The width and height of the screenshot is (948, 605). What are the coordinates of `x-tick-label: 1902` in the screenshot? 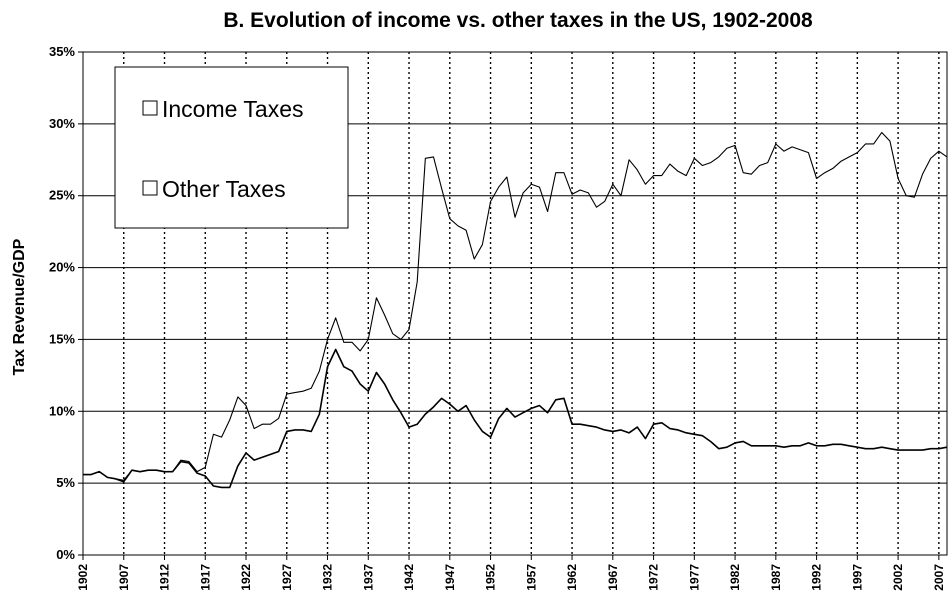 It's located at (83, 577).